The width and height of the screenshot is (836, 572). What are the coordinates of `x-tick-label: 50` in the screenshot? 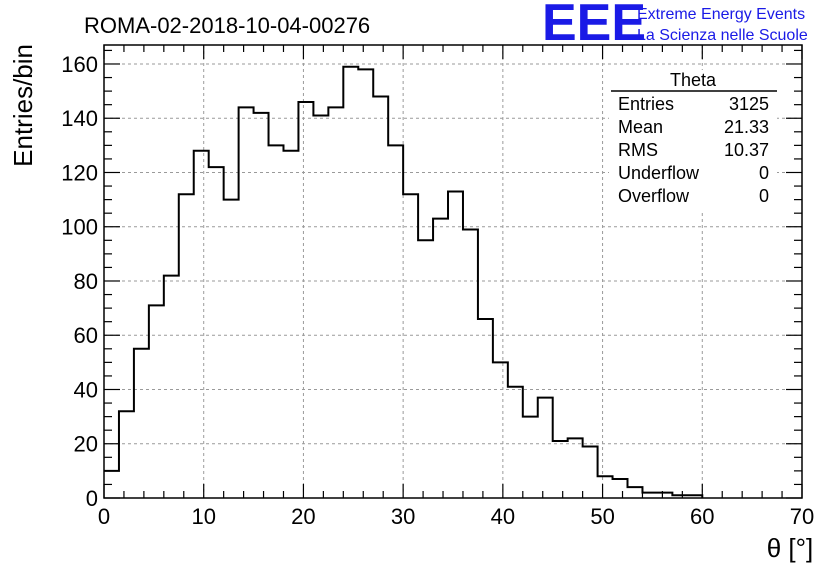 It's located at (602, 516).